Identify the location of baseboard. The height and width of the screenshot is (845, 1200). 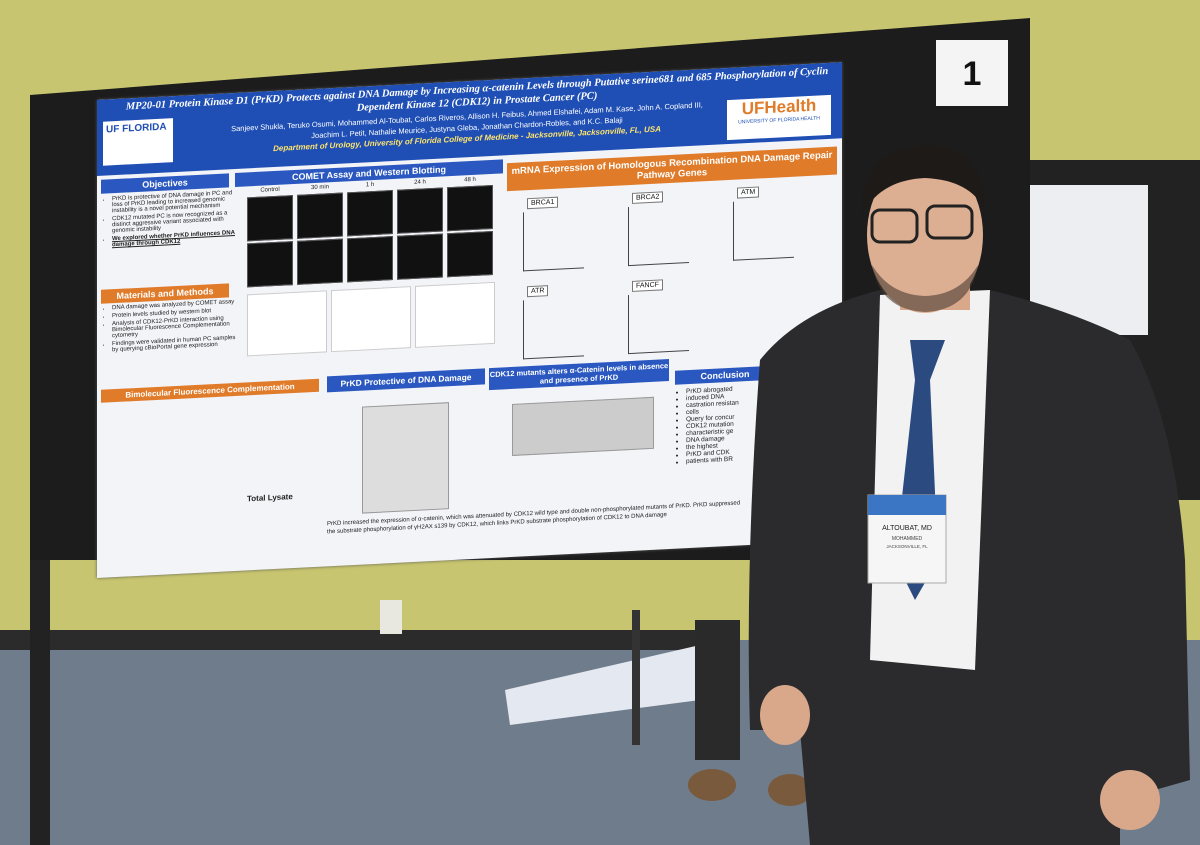
(350, 640).